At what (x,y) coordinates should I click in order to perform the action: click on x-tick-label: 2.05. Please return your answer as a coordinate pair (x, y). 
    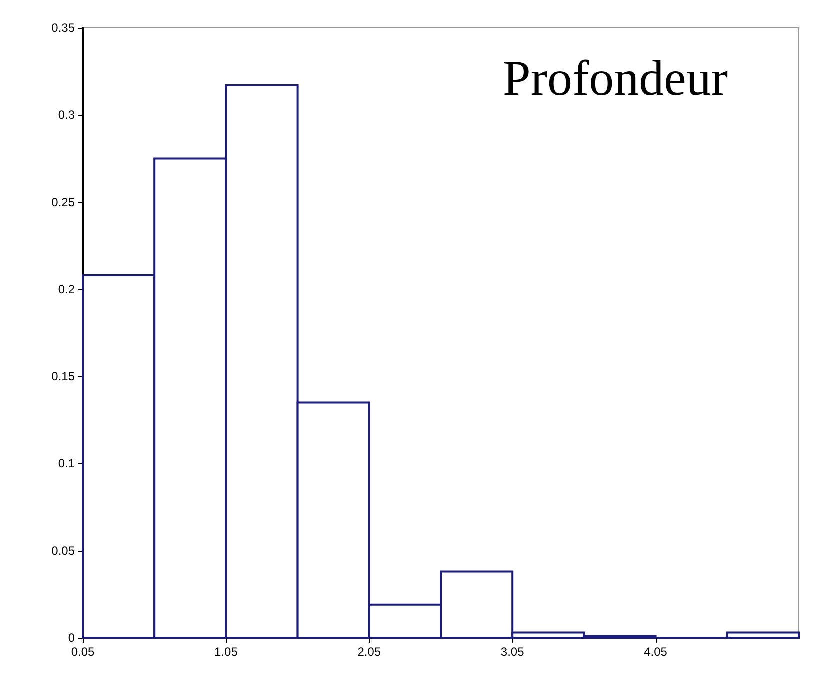
    Looking at the image, I should click on (370, 652).